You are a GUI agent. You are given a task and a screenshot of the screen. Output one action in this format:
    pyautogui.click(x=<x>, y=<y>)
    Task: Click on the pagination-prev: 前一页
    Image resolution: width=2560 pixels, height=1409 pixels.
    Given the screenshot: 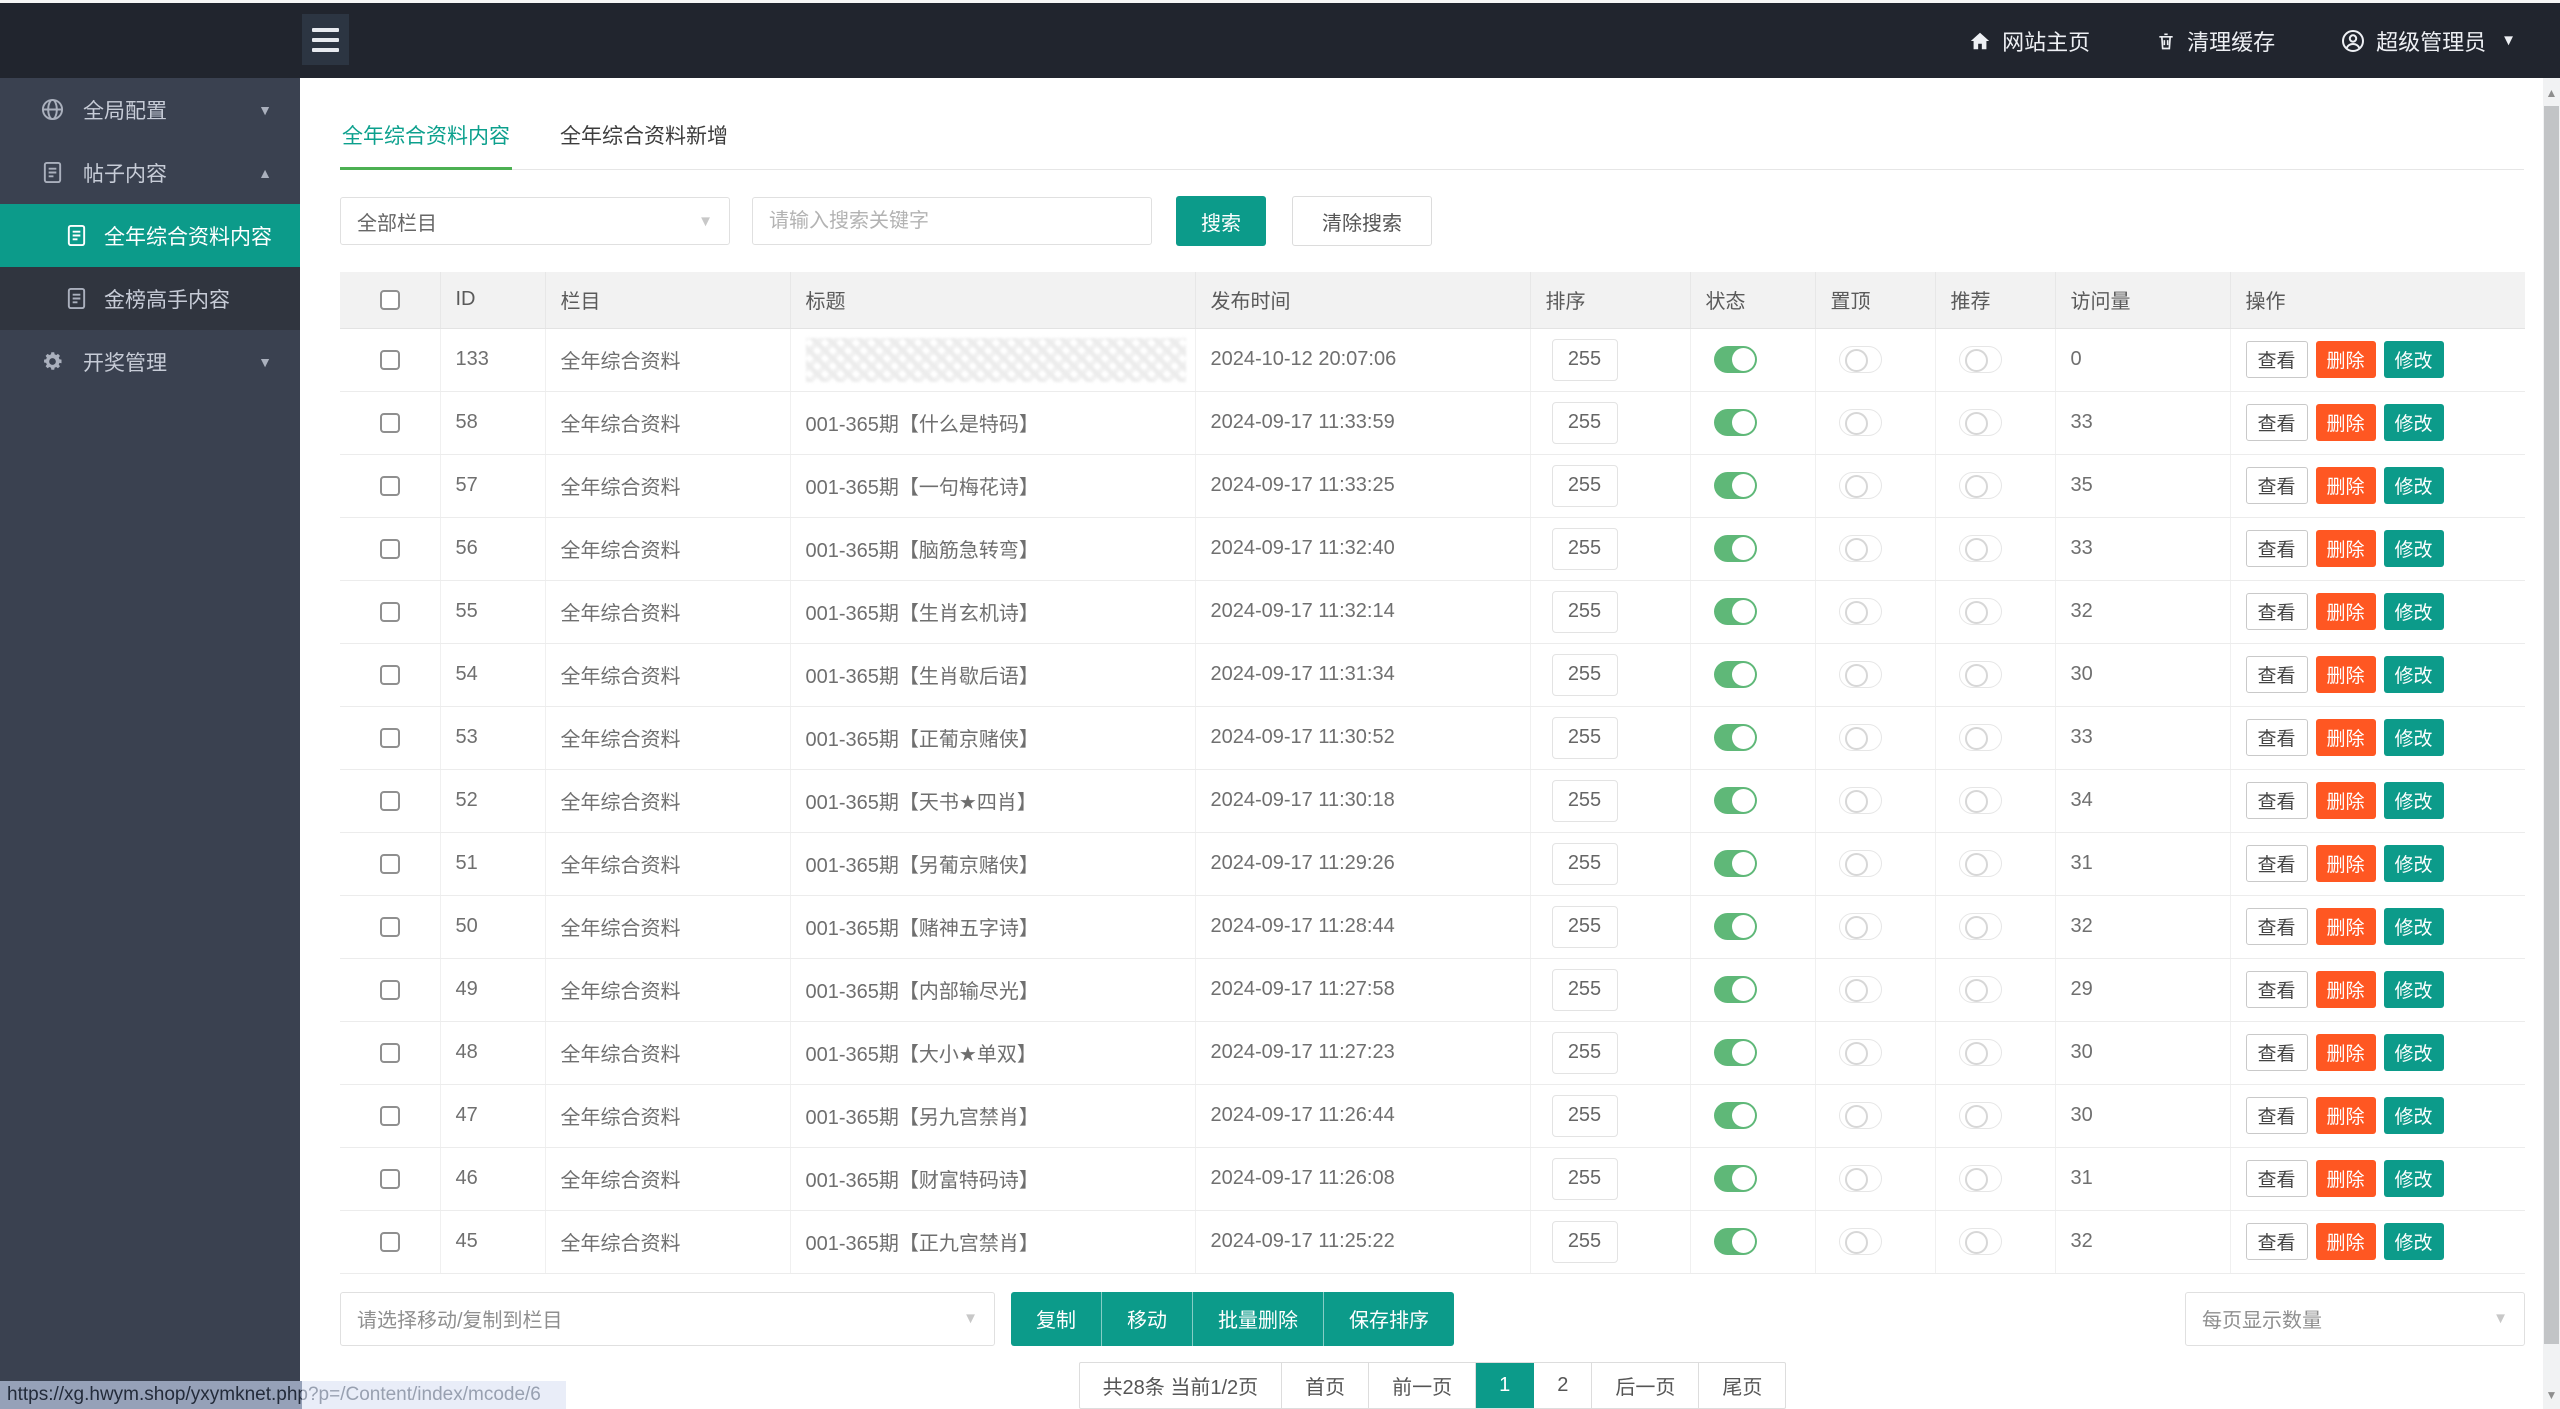 What is the action you would take?
    pyautogui.click(x=1423, y=1385)
    